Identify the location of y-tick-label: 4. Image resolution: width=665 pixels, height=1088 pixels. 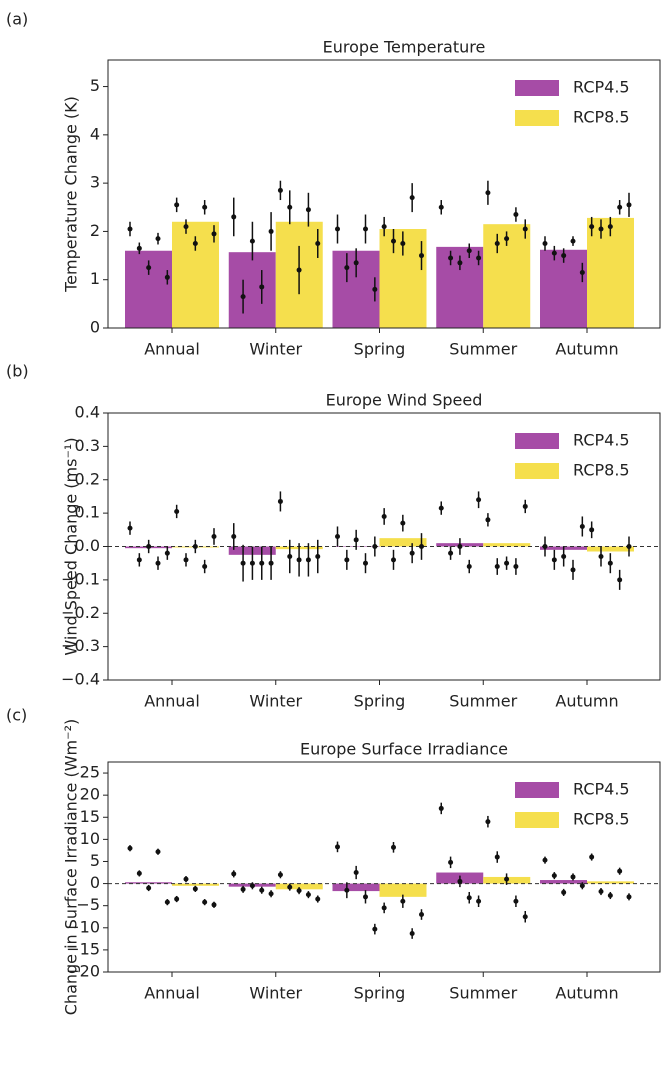
(95, 133).